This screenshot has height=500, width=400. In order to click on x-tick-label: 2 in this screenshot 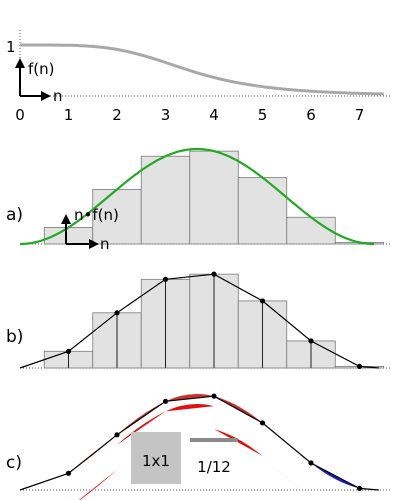, I will do `click(117, 115)`.